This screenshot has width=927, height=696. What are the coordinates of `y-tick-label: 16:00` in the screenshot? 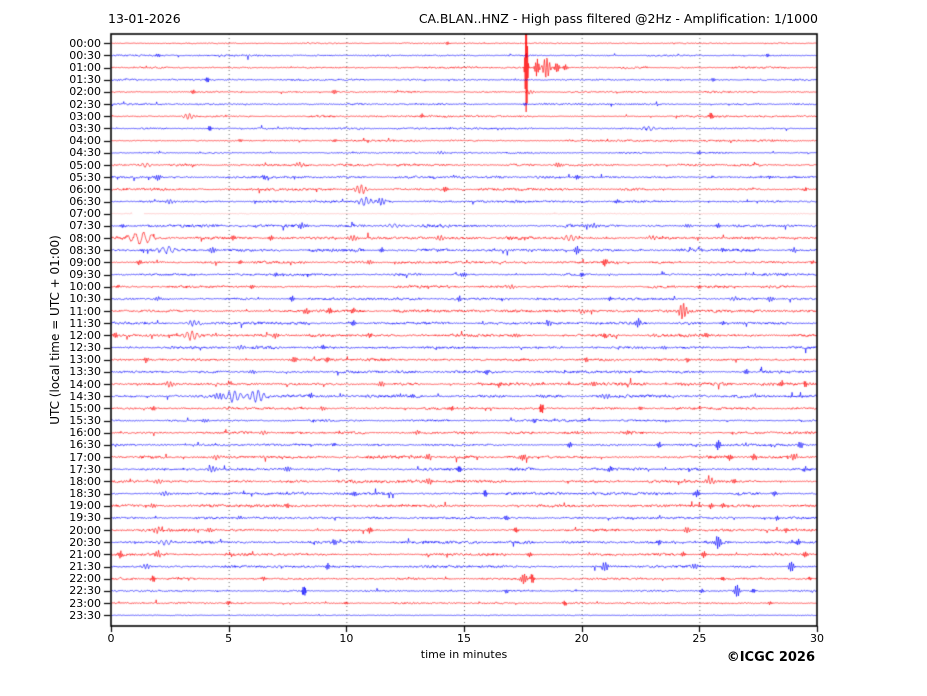 It's located at (85, 433).